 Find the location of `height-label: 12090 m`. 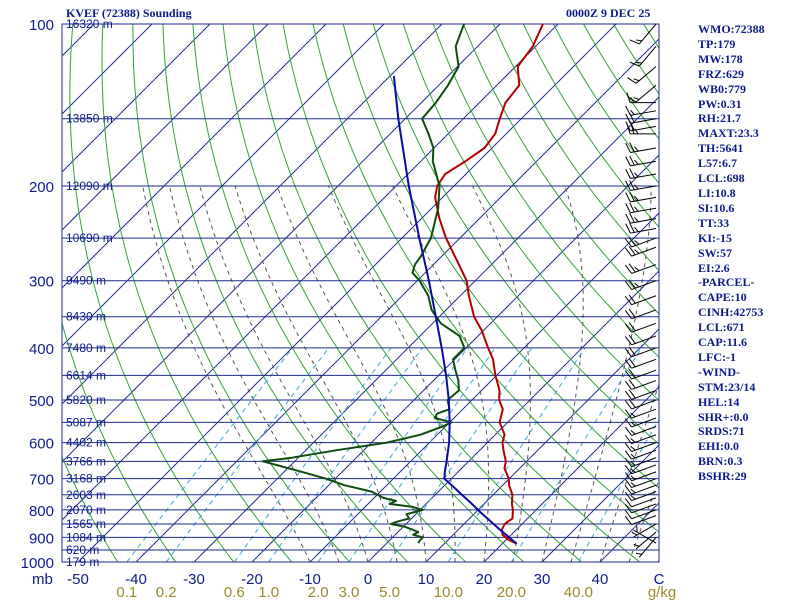

height-label: 12090 m is located at coordinates (89, 186).